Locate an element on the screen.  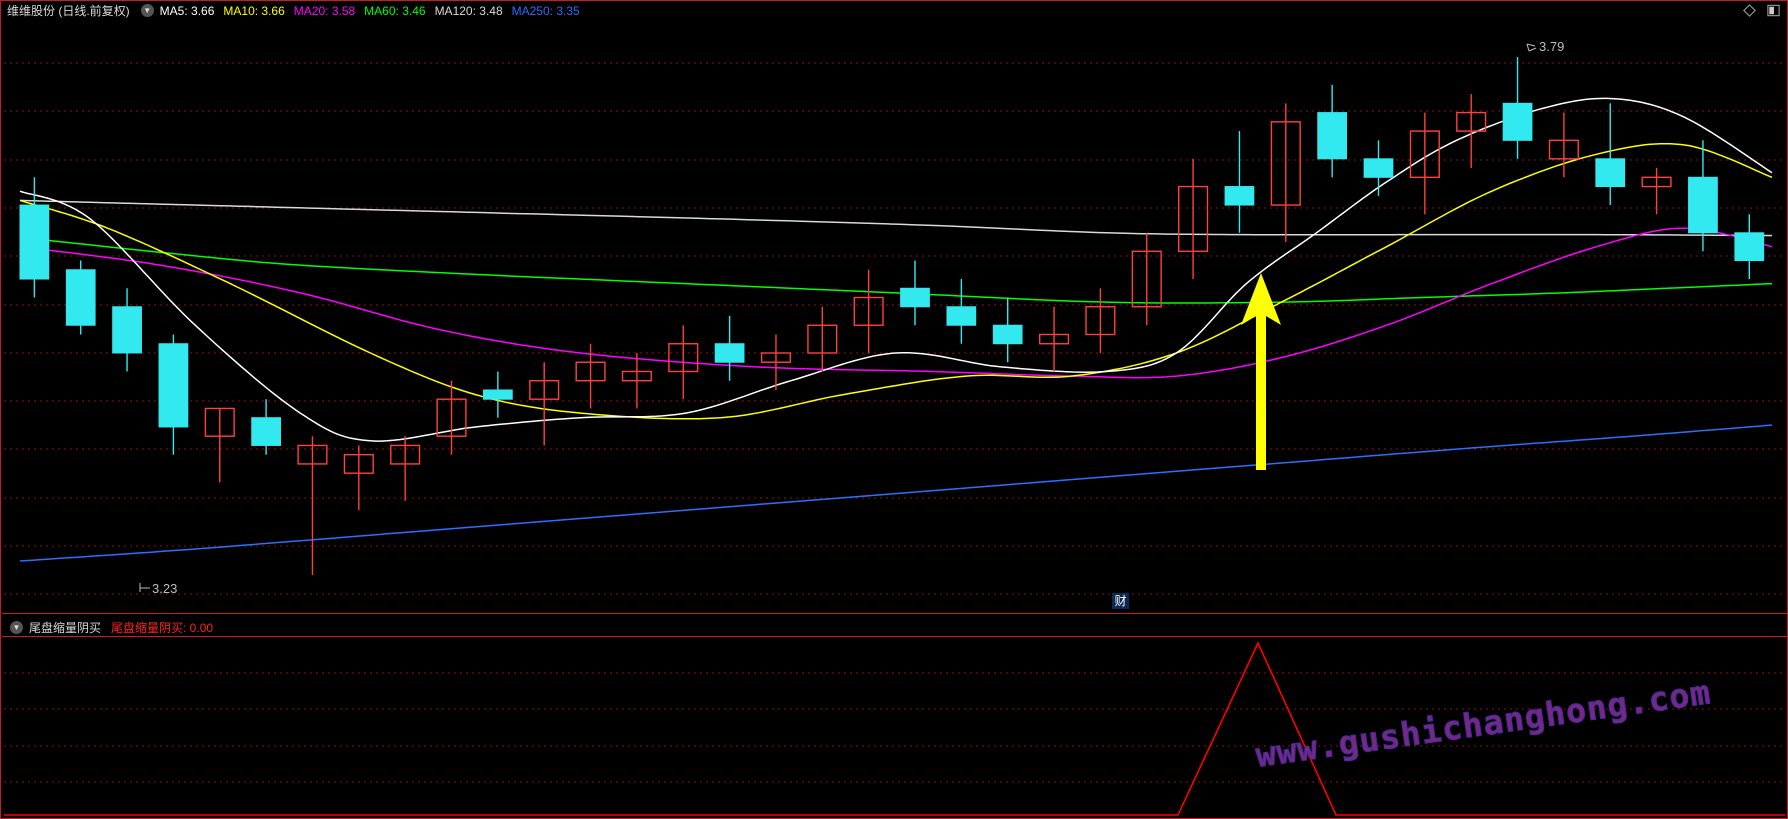
low-price-annotation: 3.23 is located at coordinates (158, 588).